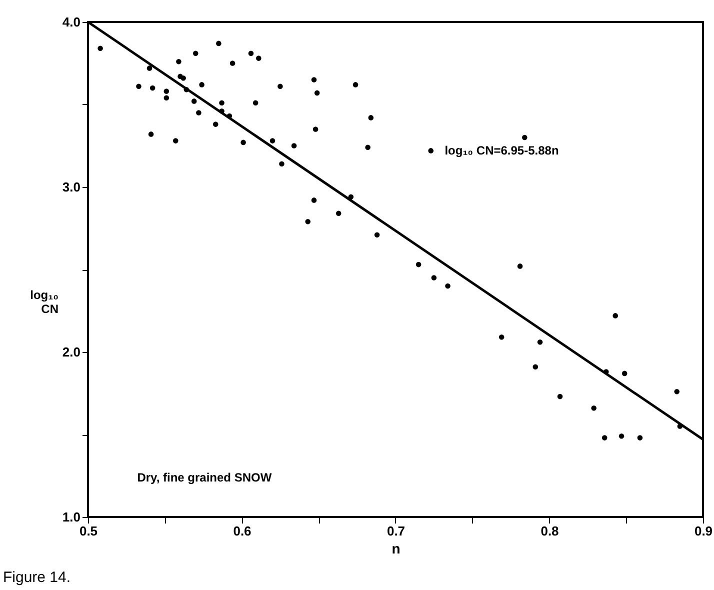 The image size is (714, 590). I want to click on caption: Figure 14., so click(37, 577).